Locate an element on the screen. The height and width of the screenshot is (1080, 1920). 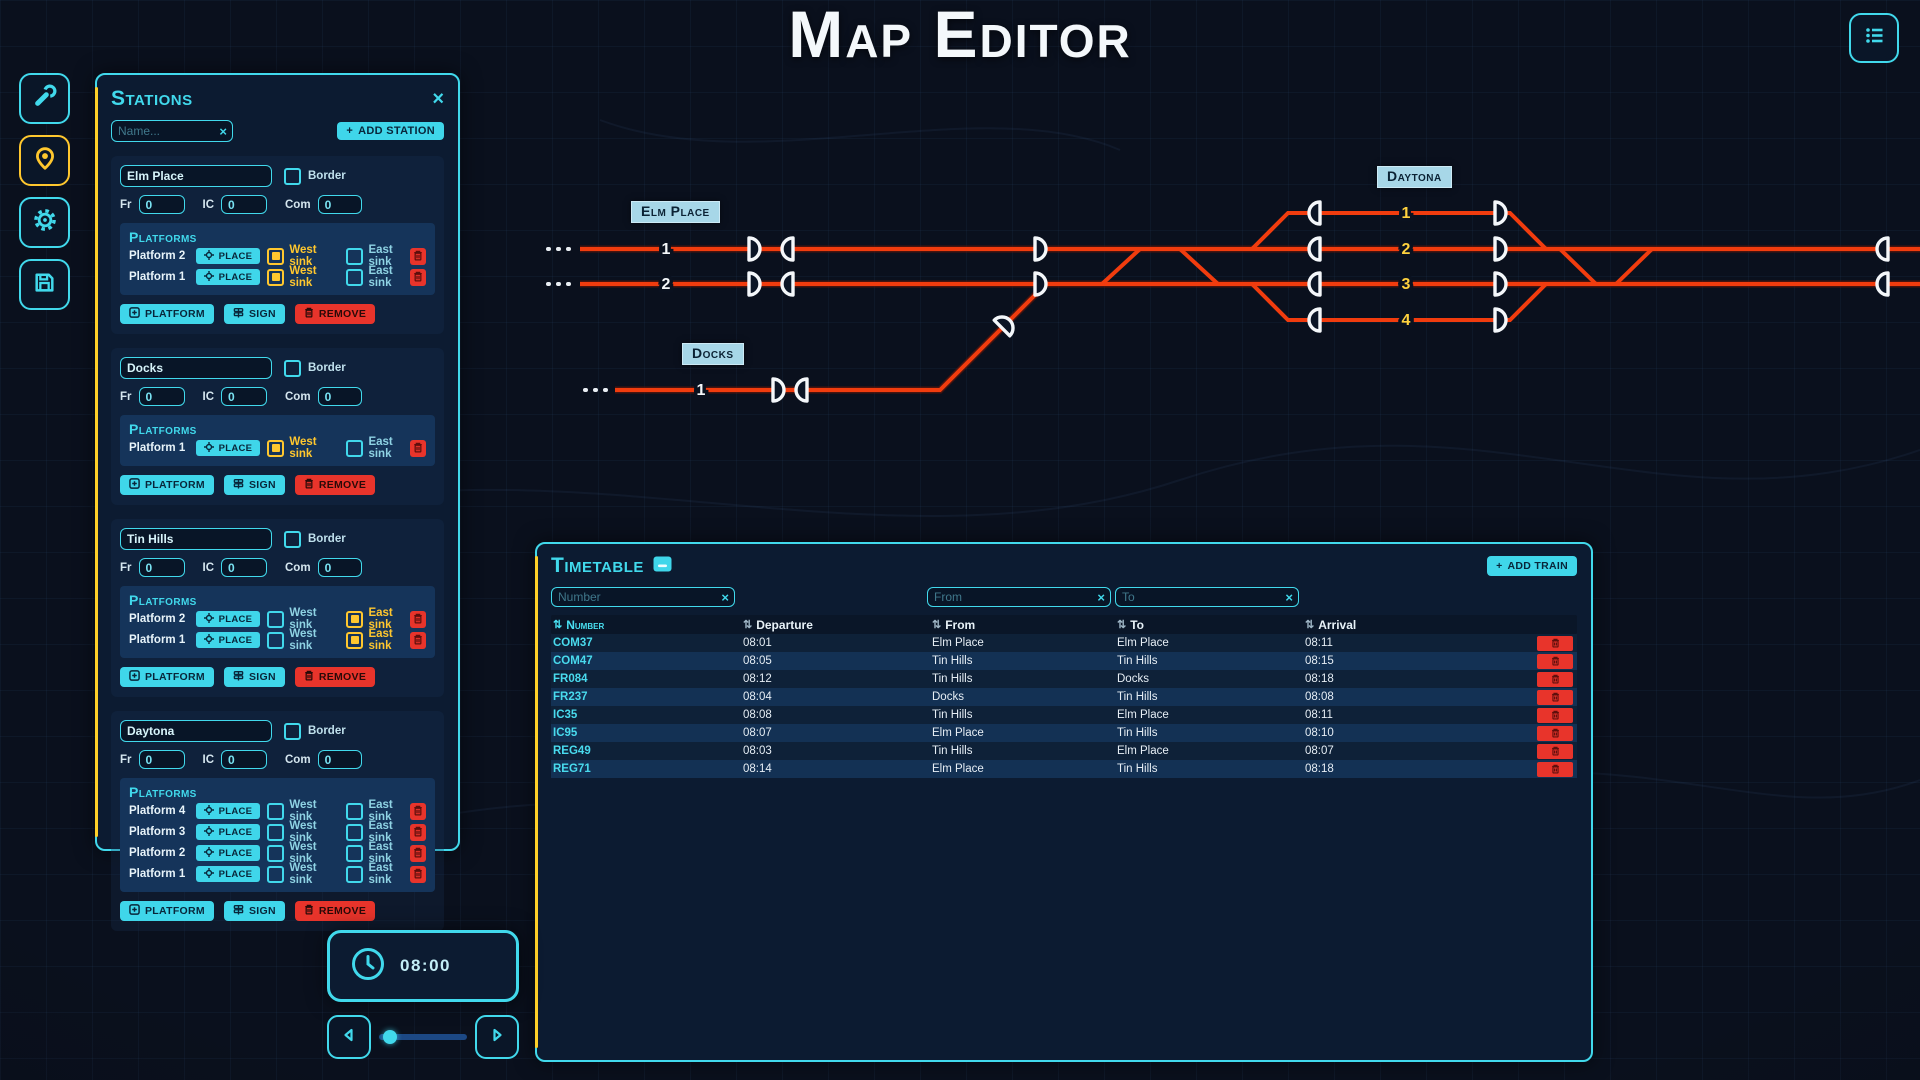
filter-number-input is located at coordinates (643, 597).